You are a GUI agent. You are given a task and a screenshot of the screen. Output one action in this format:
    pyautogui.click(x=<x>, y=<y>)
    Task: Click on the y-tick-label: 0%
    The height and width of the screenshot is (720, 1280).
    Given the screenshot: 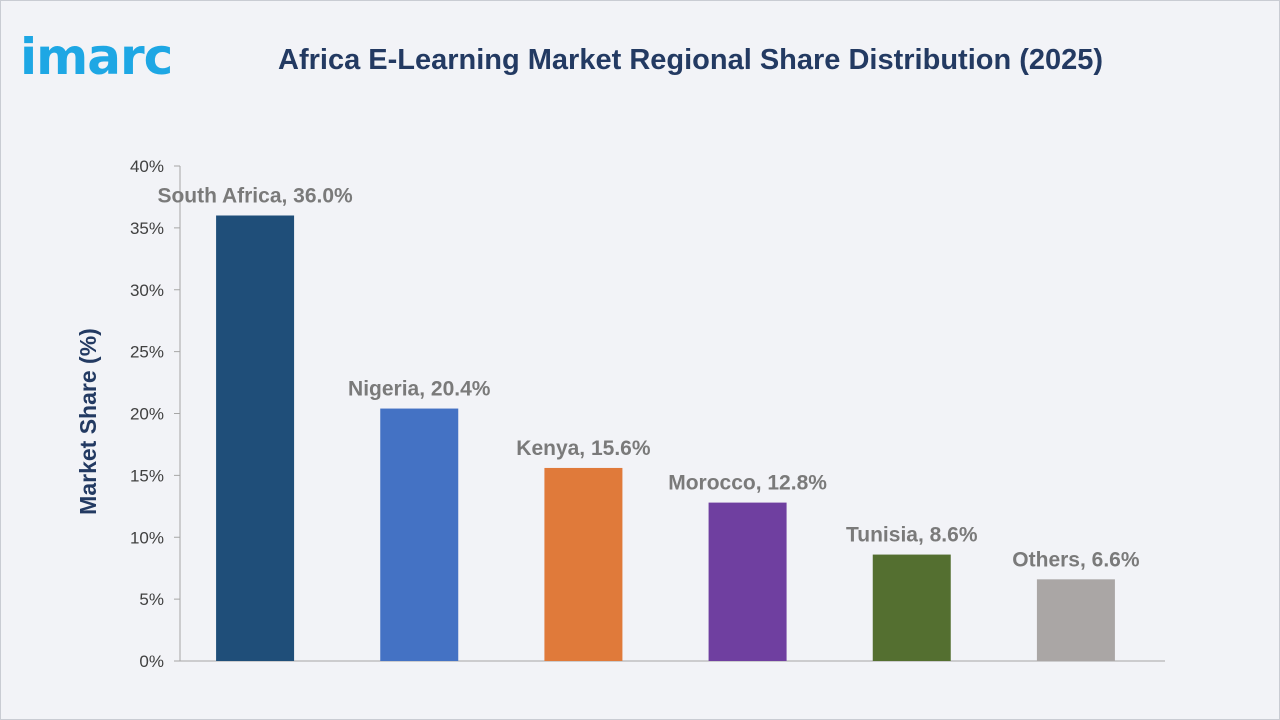 What is the action you would take?
    pyautogui.click(x=151, y=661)
    